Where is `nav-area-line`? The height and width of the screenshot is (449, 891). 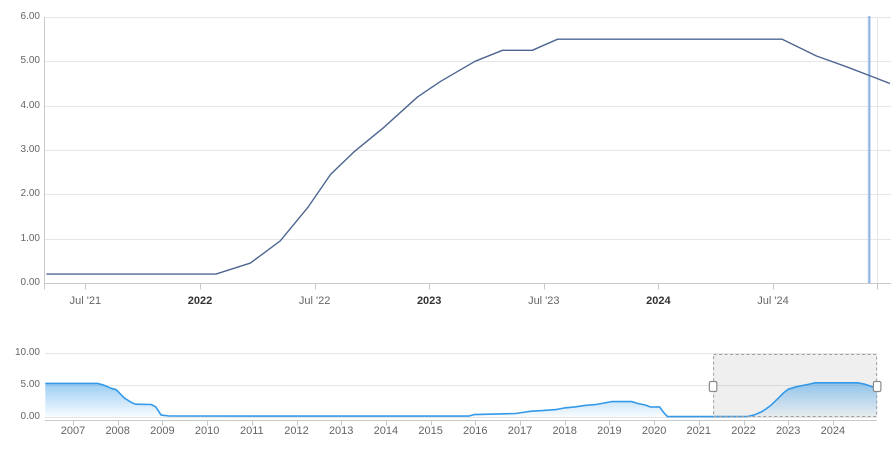
nav-area-line is located at coordinates (461, 399).